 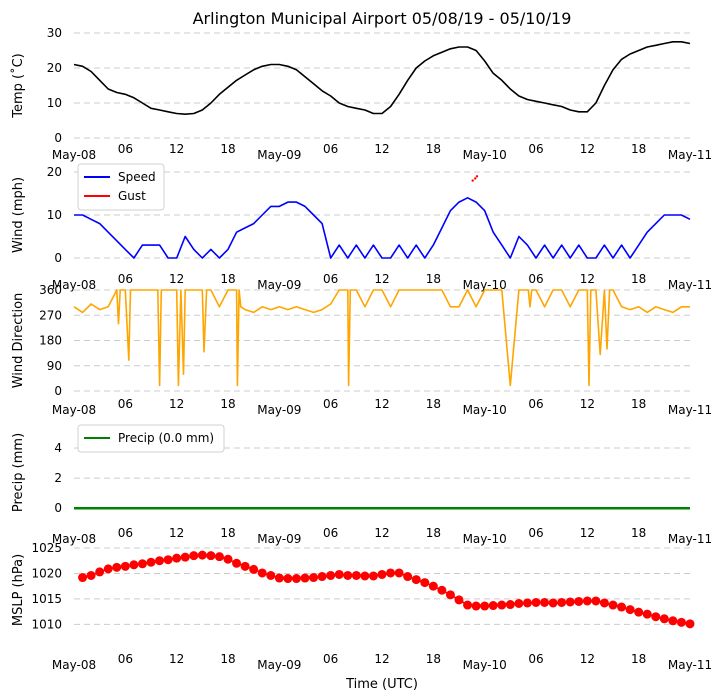 What do you see at coordinates (54, 366) in the screenshot?
I see `wind-direction-y-tick-label: 90` at bounding box center [54, 366].